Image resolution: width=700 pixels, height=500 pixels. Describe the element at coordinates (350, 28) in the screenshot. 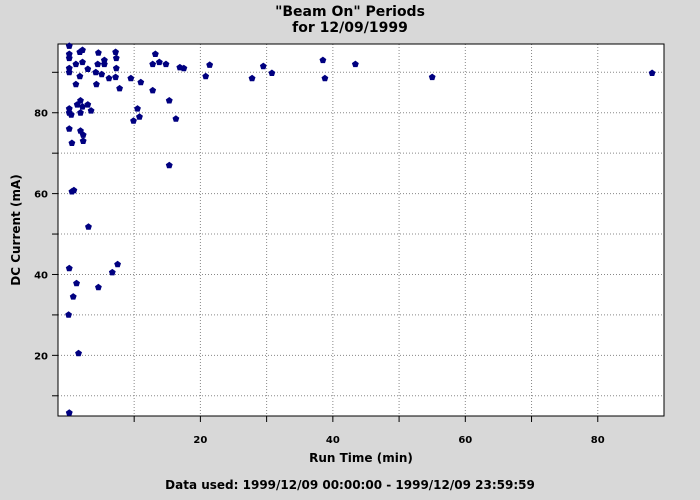

I see `chart-subtitle: for 12/09/1999` at that location.